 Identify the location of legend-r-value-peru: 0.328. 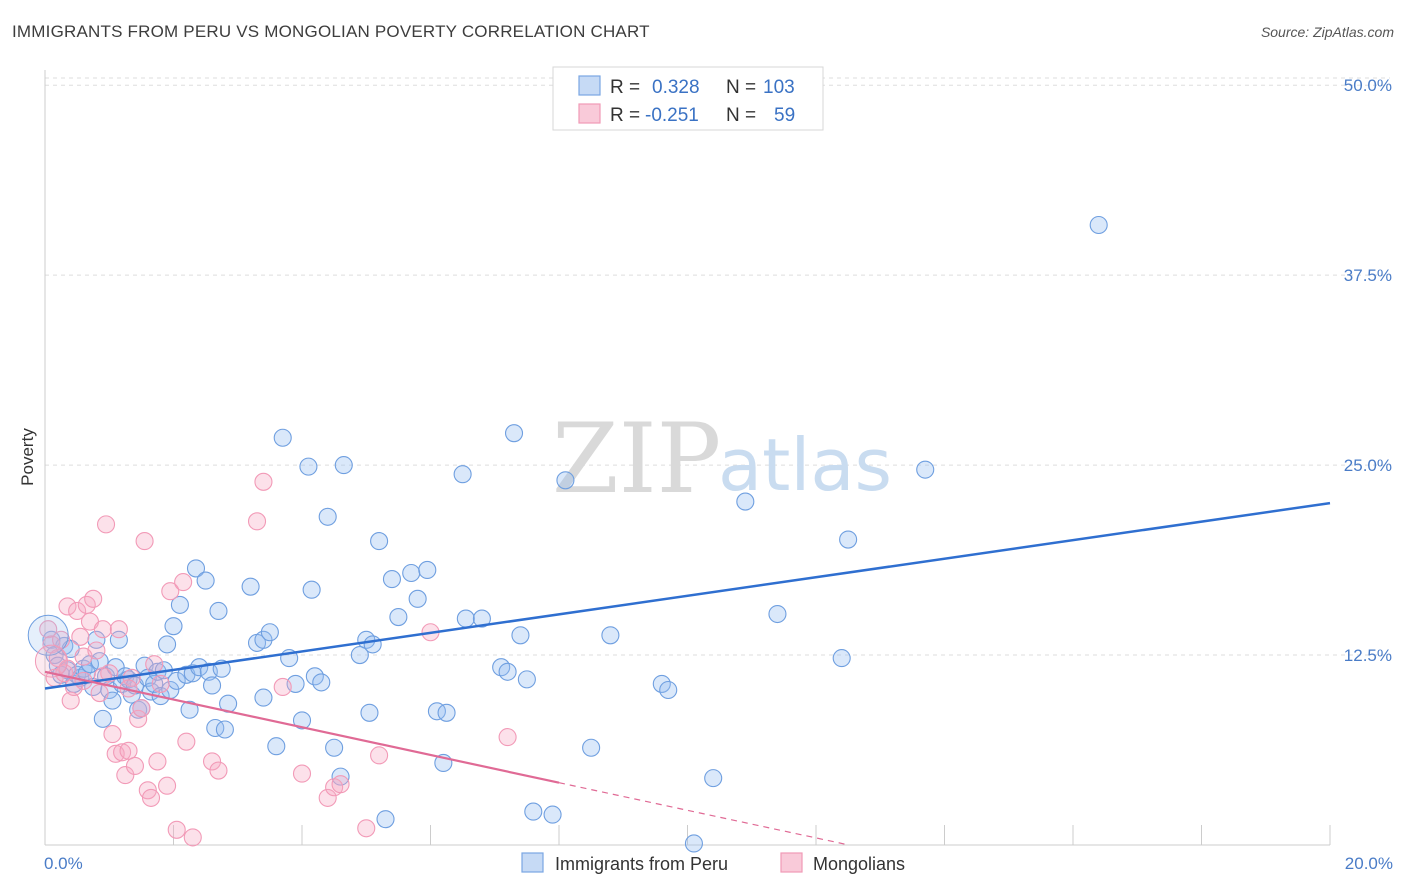
(676, 87).